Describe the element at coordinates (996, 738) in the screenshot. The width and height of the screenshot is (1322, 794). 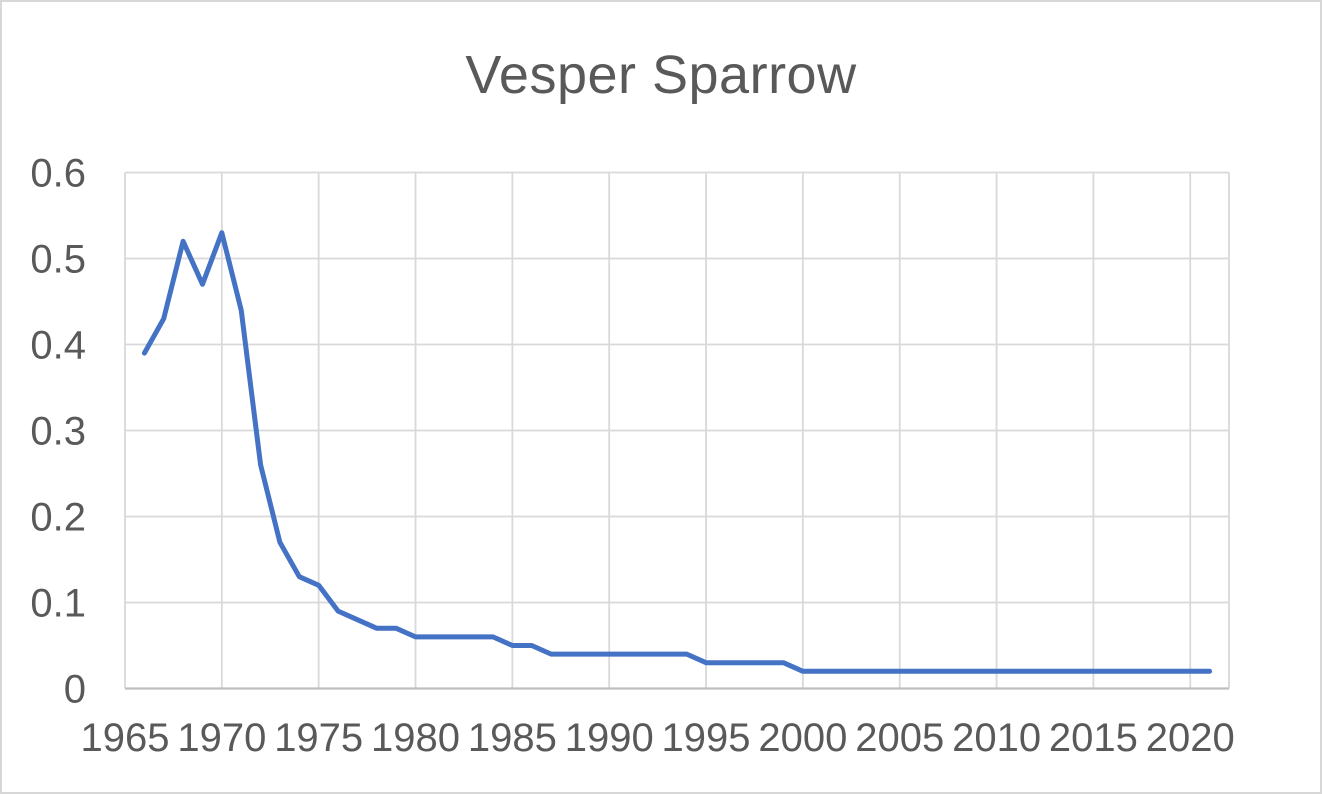
I see `x-tick-label: 2010` at that location.